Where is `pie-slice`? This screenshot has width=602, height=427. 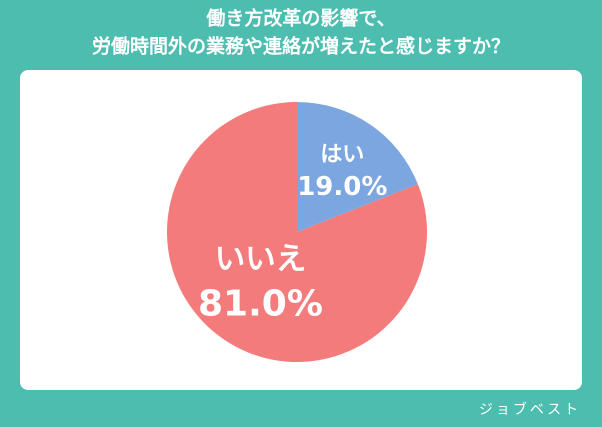
pie-slice is located at coordinates (357, 167).